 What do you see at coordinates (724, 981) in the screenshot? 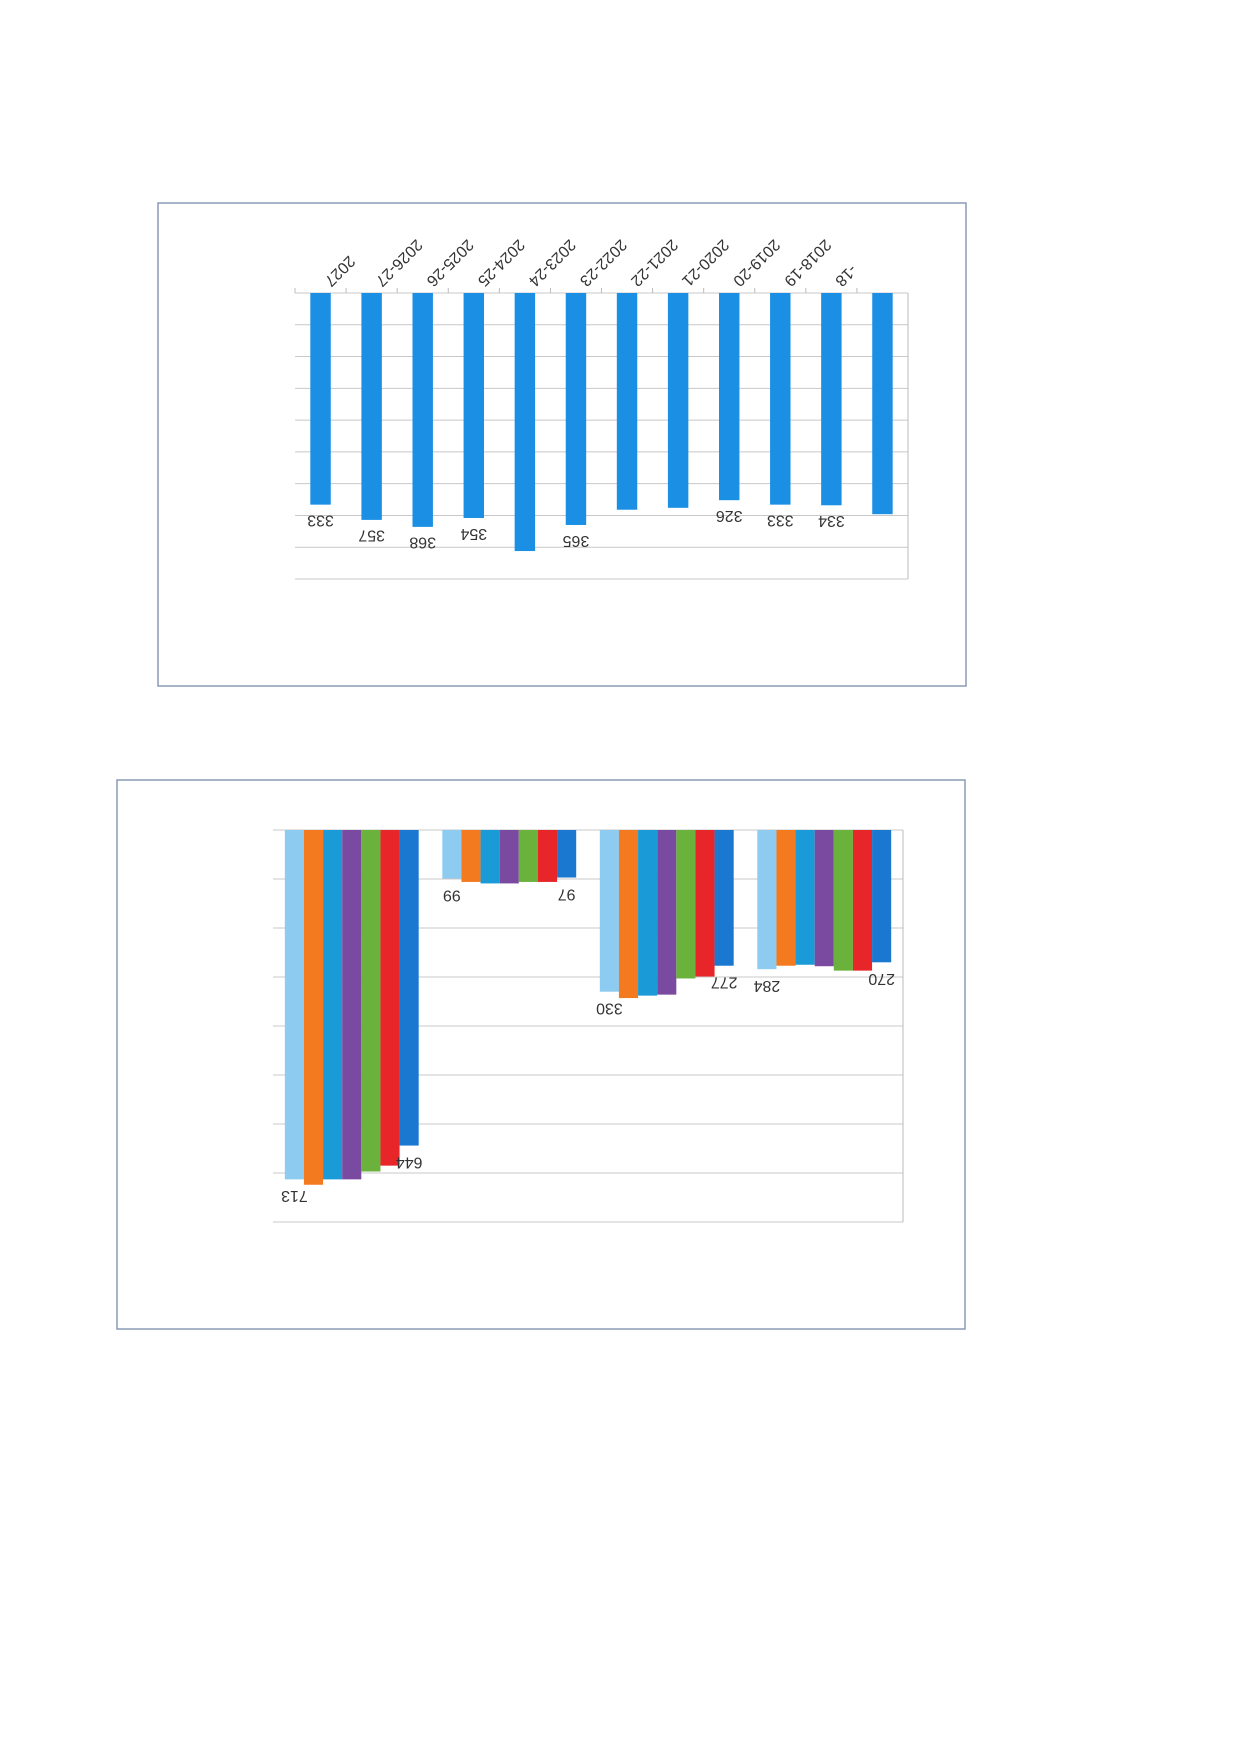
I see `data-label: 277` at bounding box center [724, 981].